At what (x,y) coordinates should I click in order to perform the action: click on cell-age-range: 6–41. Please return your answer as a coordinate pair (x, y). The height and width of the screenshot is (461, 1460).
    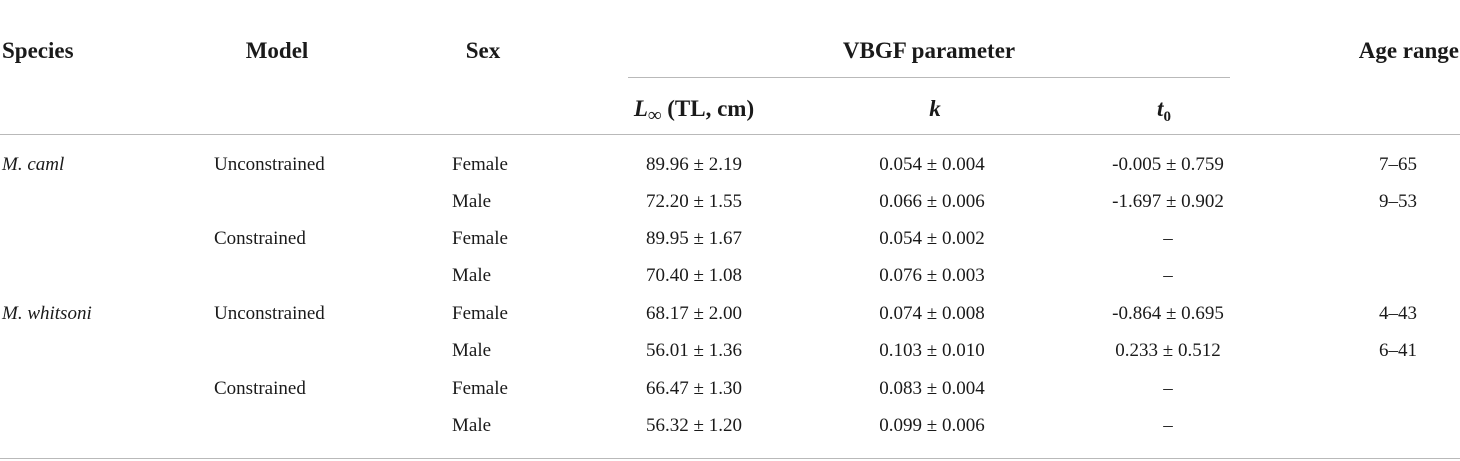
    Looking at the image, I should click on (1398, 350).